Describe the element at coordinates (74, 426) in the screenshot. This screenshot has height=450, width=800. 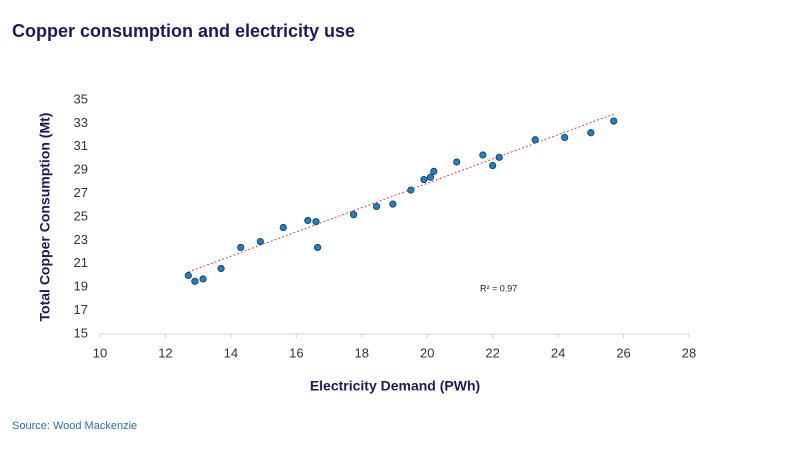
I see `source: Source: Wood Mackenzie` at that location.